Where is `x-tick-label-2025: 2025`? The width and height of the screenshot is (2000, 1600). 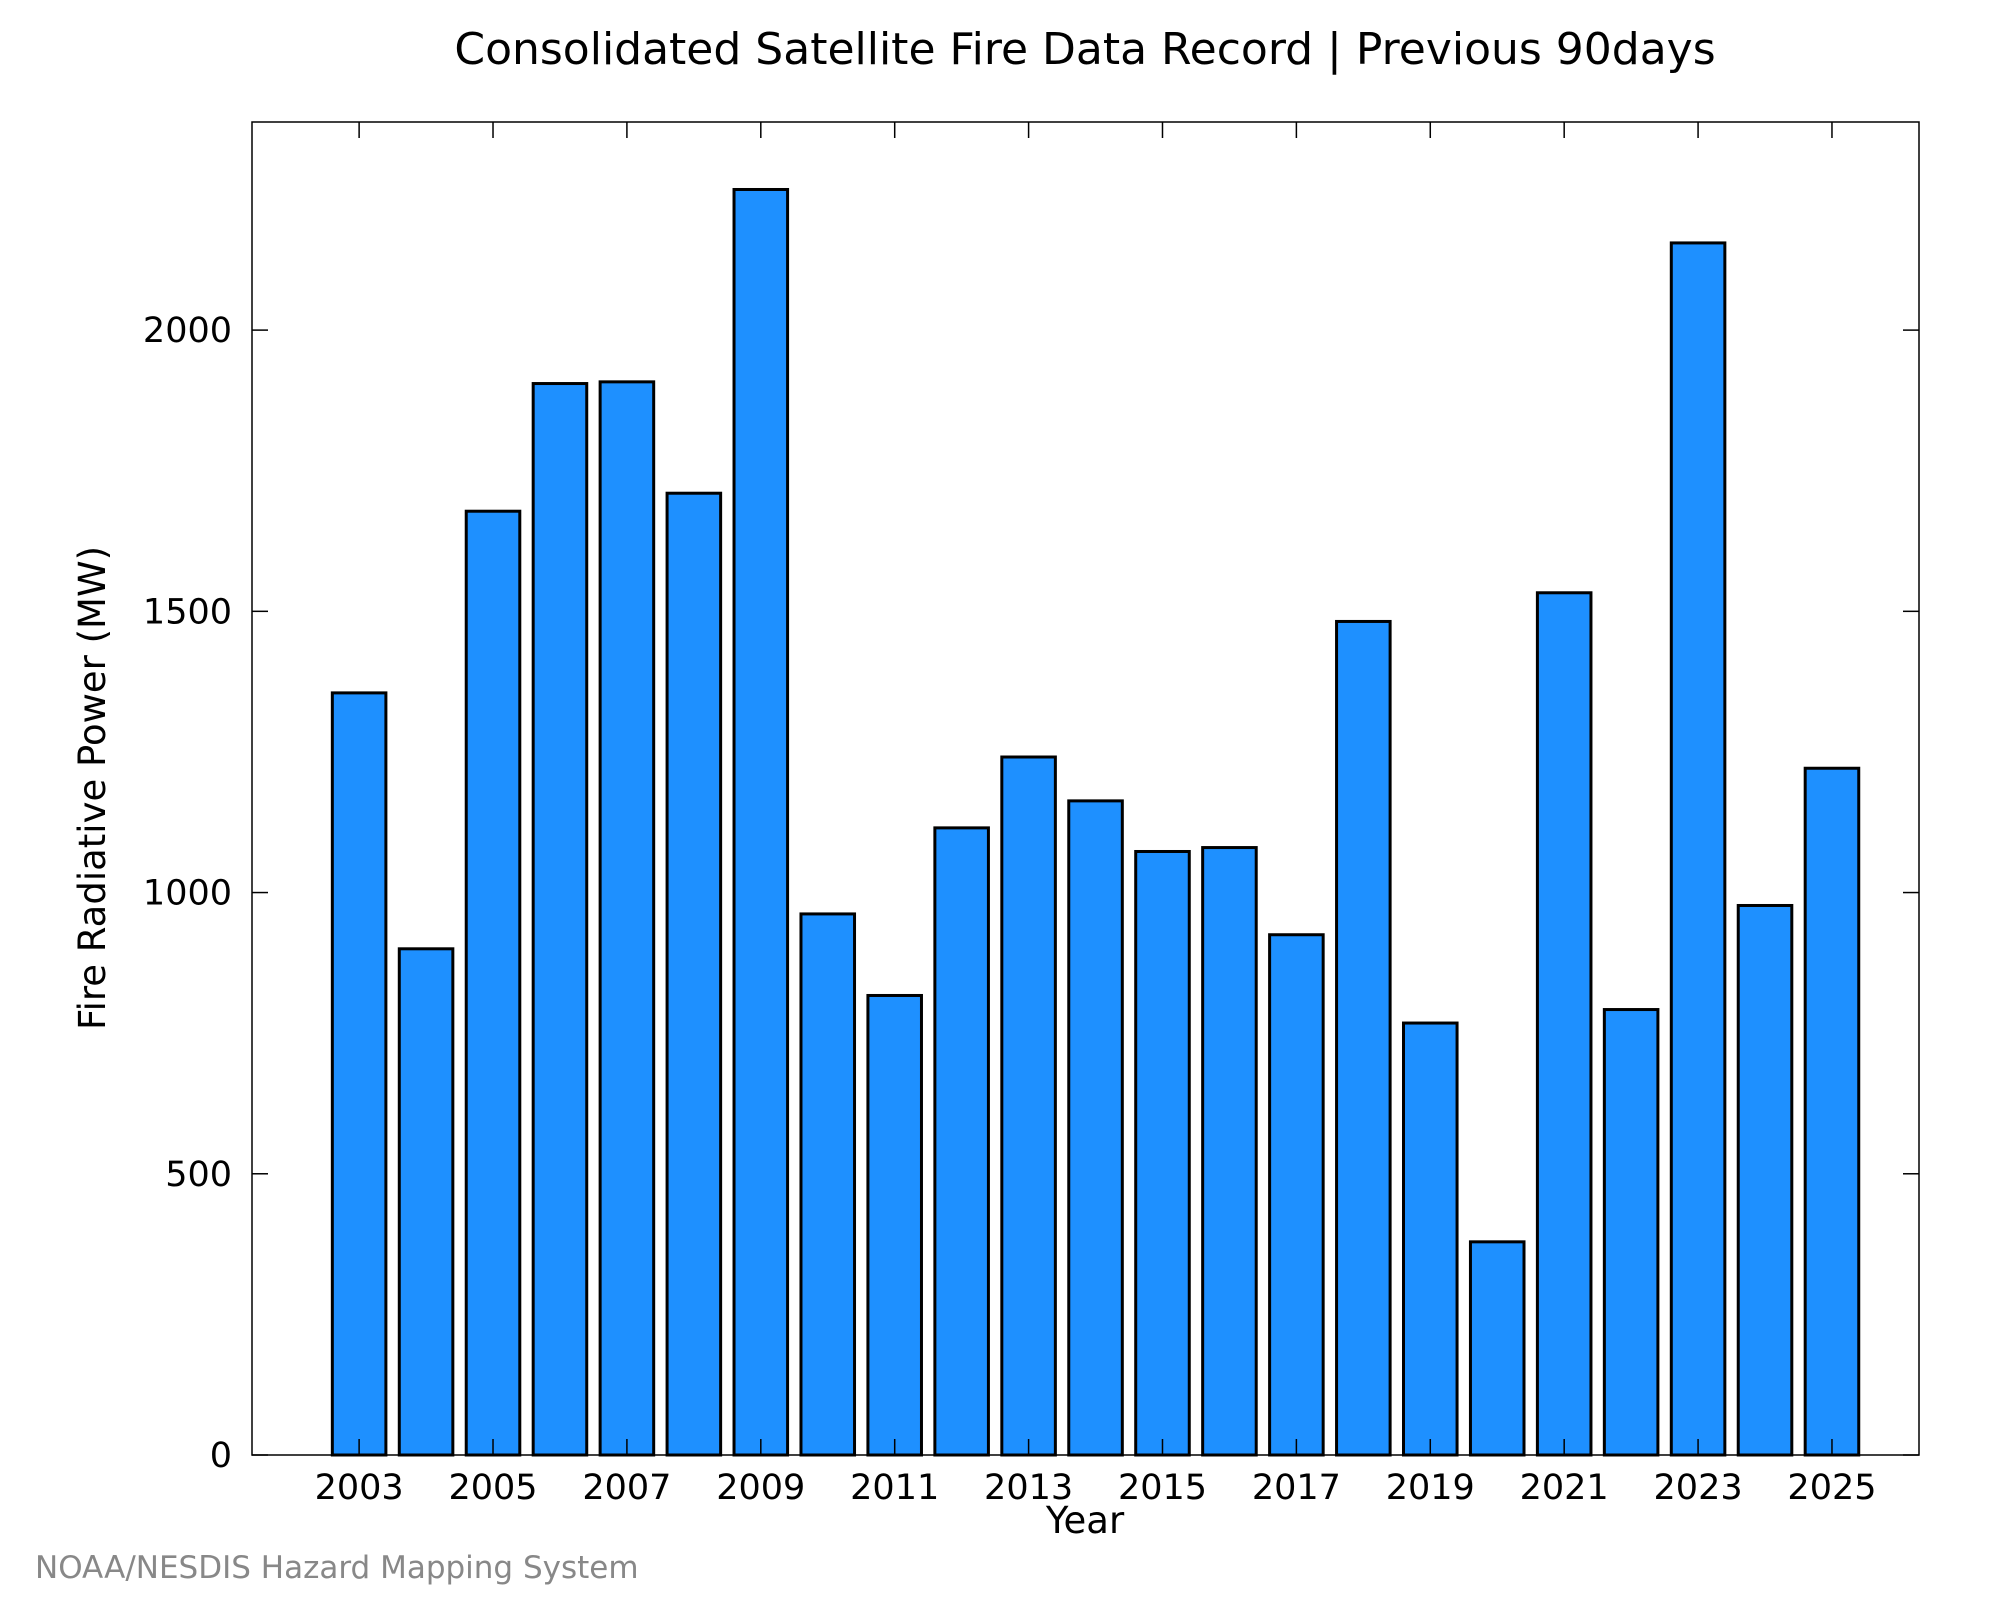
x-tick-label-2025: 2025 is located at coordinates (1831, 1488).